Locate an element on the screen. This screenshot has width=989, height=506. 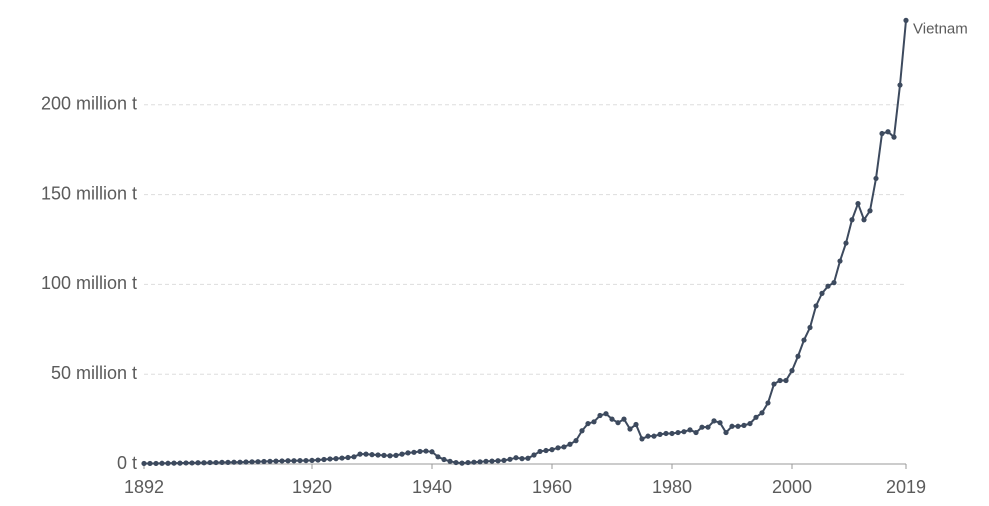
y-tick-label: 0 t is located at coordinates (127, 463).